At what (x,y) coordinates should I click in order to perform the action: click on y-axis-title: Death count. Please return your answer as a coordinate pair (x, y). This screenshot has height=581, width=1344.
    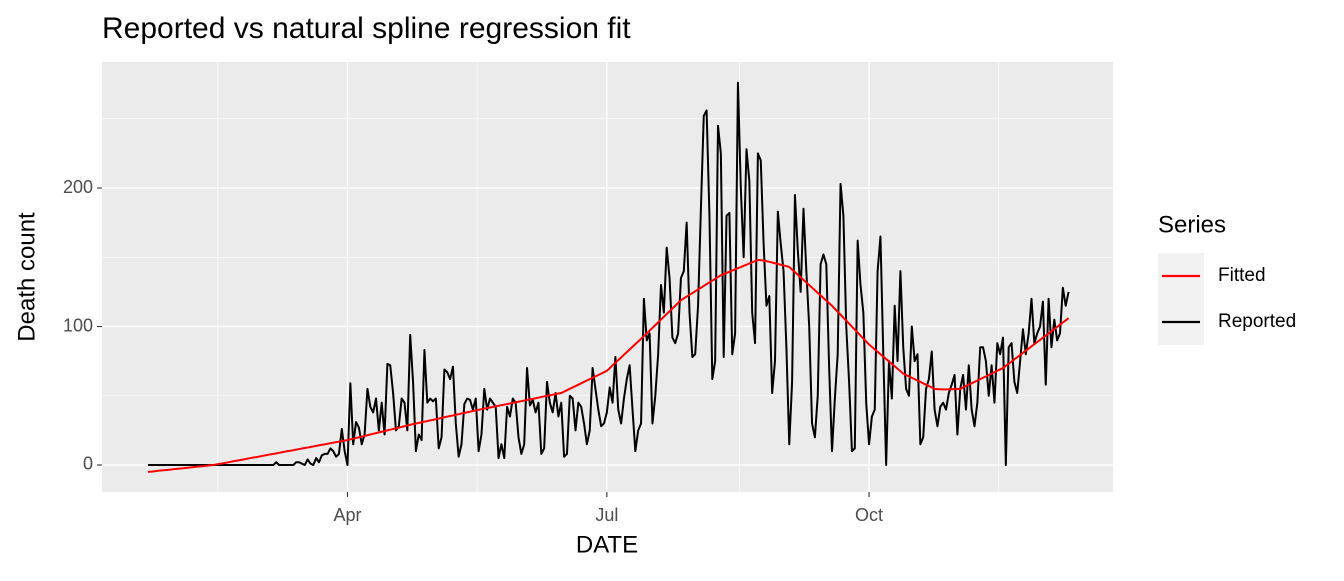
    Looking at the image, I should click on (26, 277).